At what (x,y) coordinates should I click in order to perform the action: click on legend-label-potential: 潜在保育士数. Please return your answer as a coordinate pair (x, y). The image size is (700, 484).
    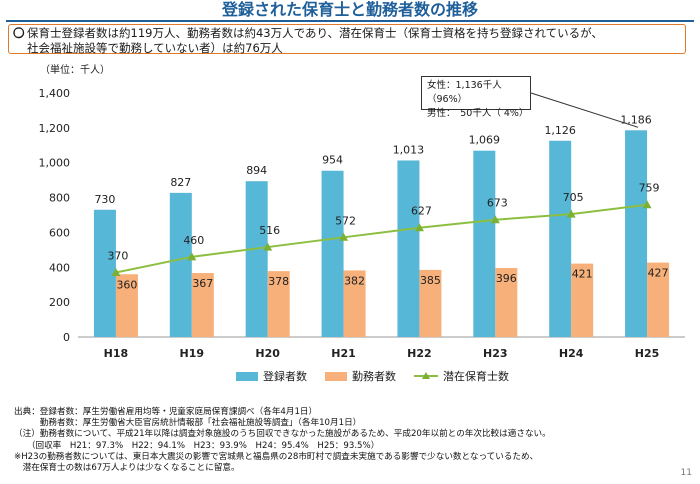
    Looking at the image, I should click on (476, 376).